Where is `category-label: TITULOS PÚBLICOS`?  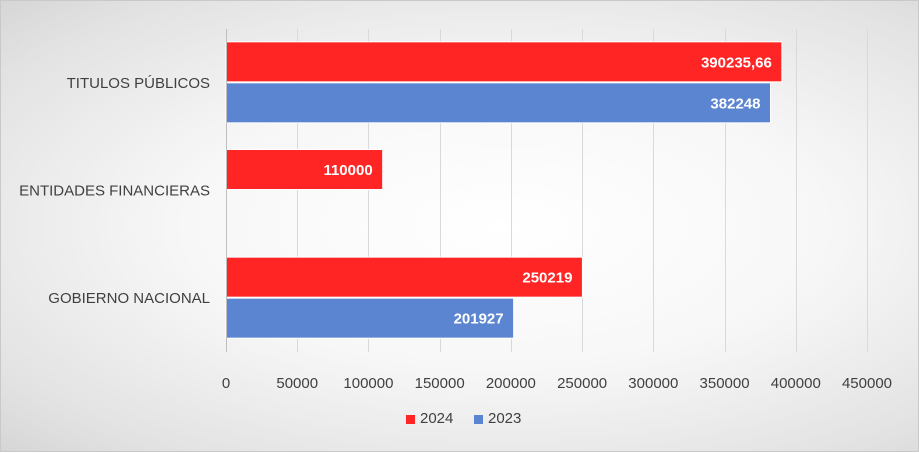
category-label: TITULOS PÚBLICOS is located at coordinates (138, 83).